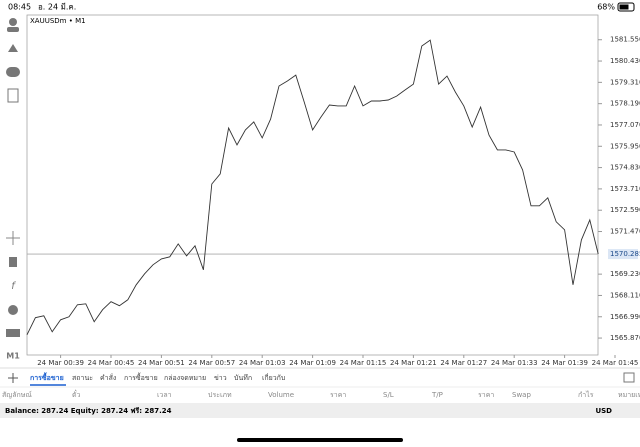 Image resolution: width=640 pixels, height=447 pixels. What do you see at coordinates (243, 377) in the screenshot?
I see `tab: บันทึก` at bounding box center [243, 377].